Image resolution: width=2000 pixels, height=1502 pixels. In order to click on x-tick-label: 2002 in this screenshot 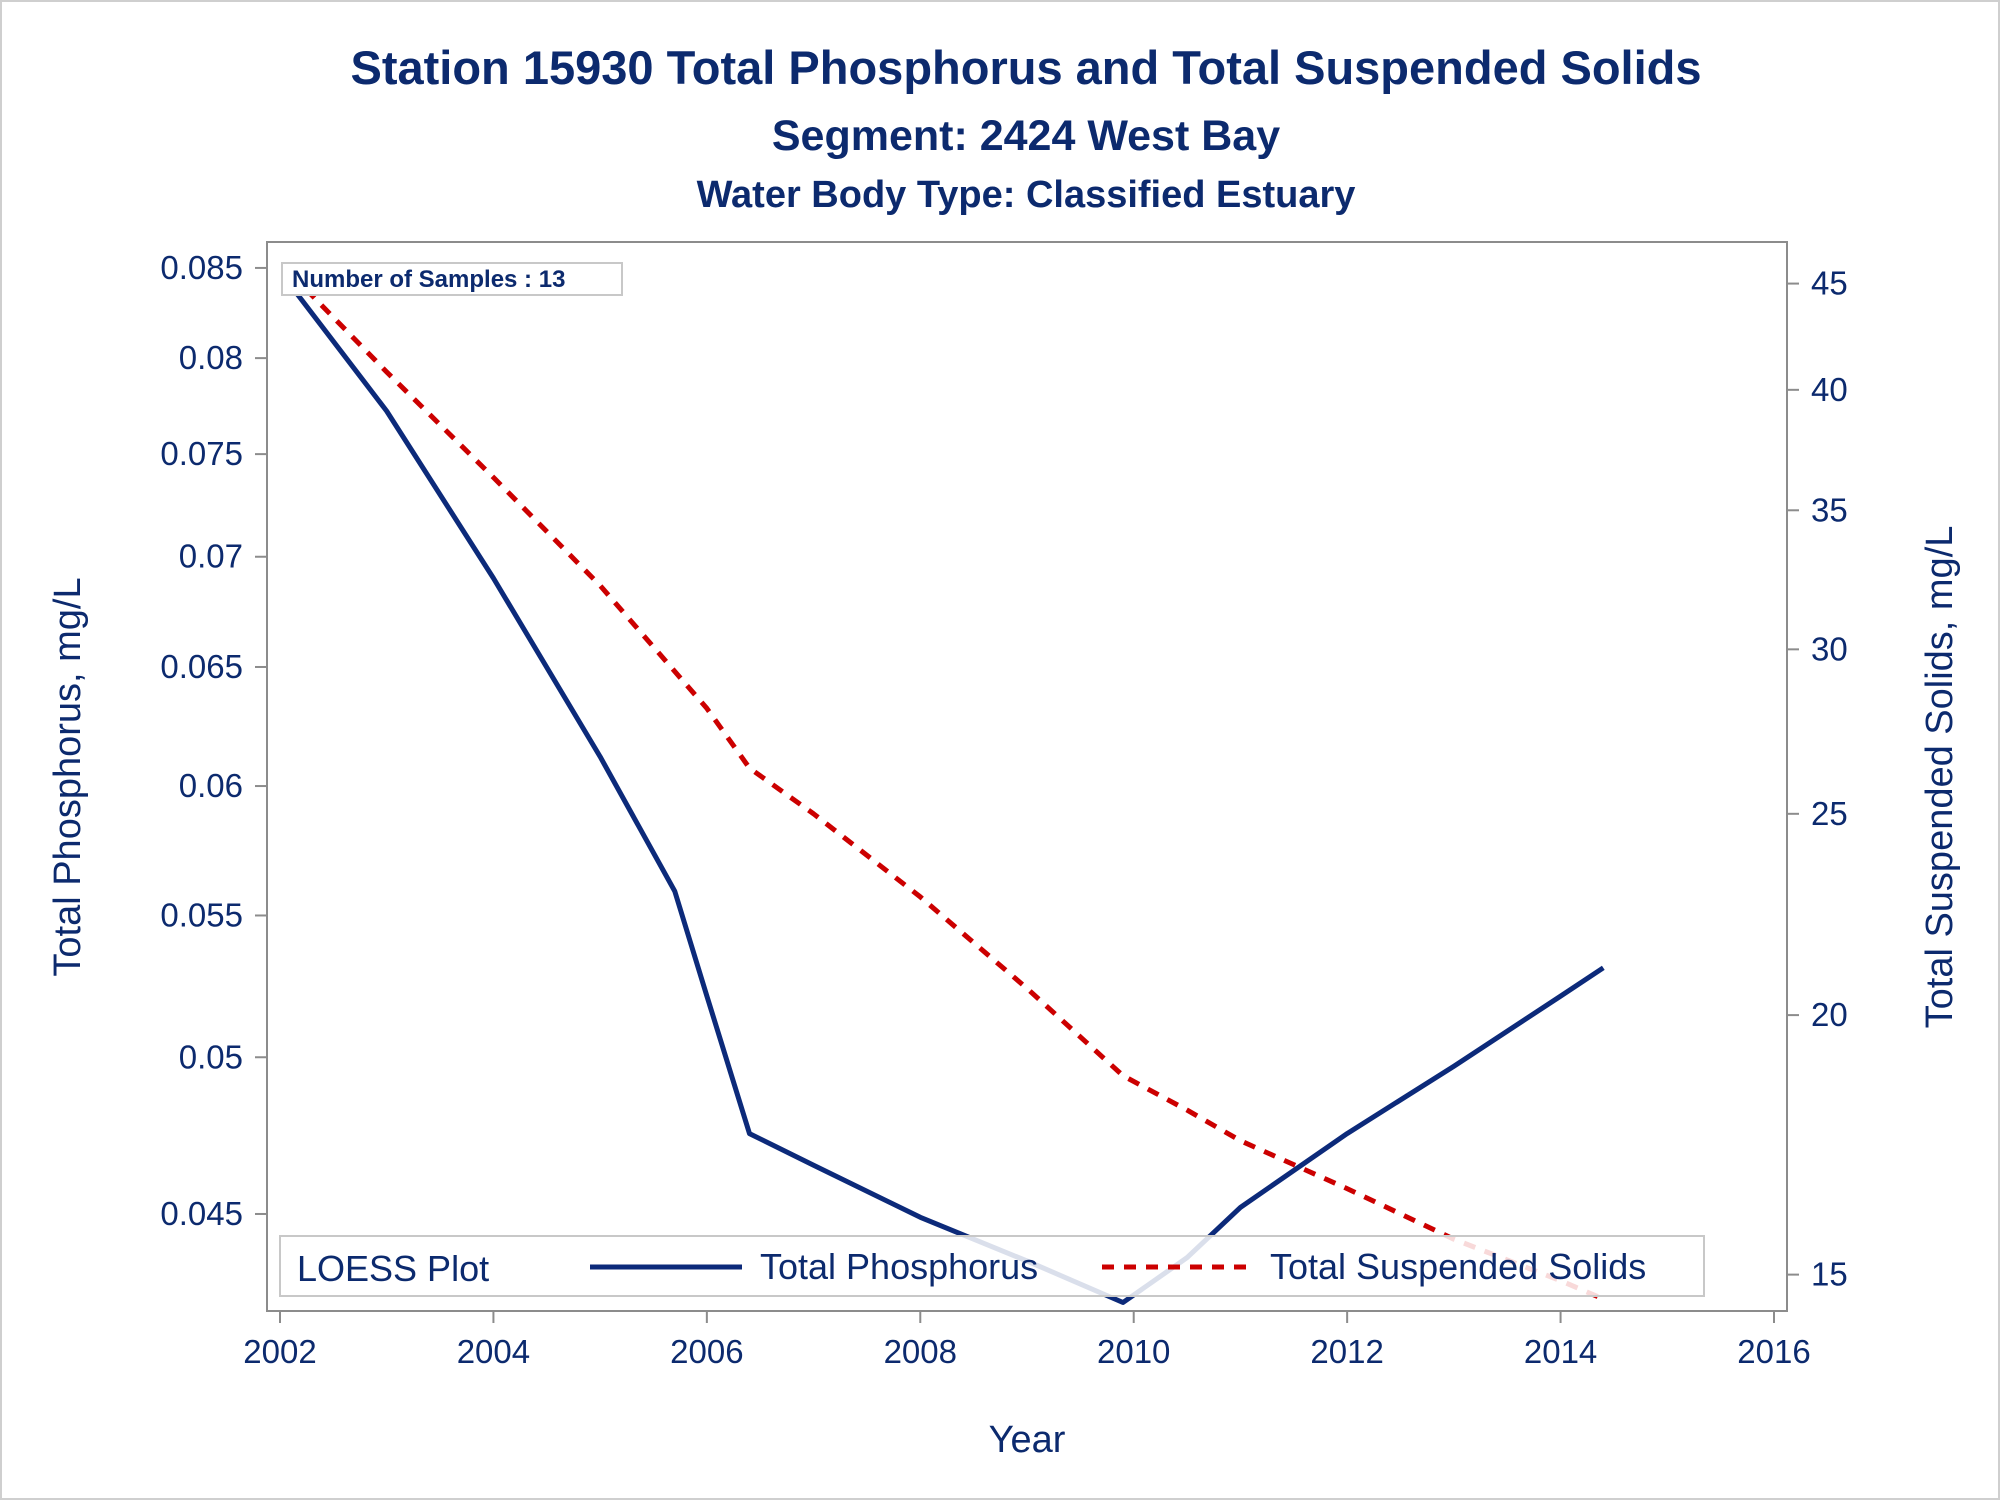, I will do `click(279, 1351)`.